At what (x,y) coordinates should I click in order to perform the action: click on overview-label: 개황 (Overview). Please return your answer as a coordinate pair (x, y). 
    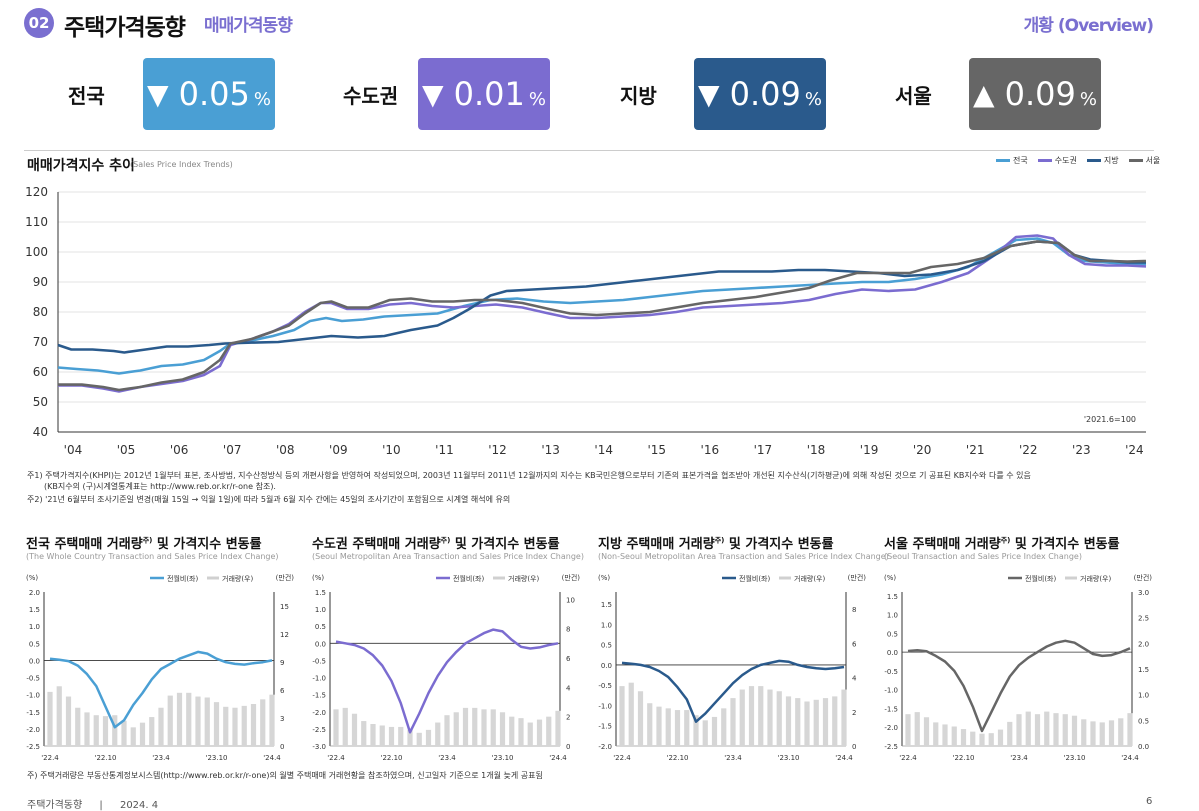
    Looking at the image, I should click on (1088, 26).